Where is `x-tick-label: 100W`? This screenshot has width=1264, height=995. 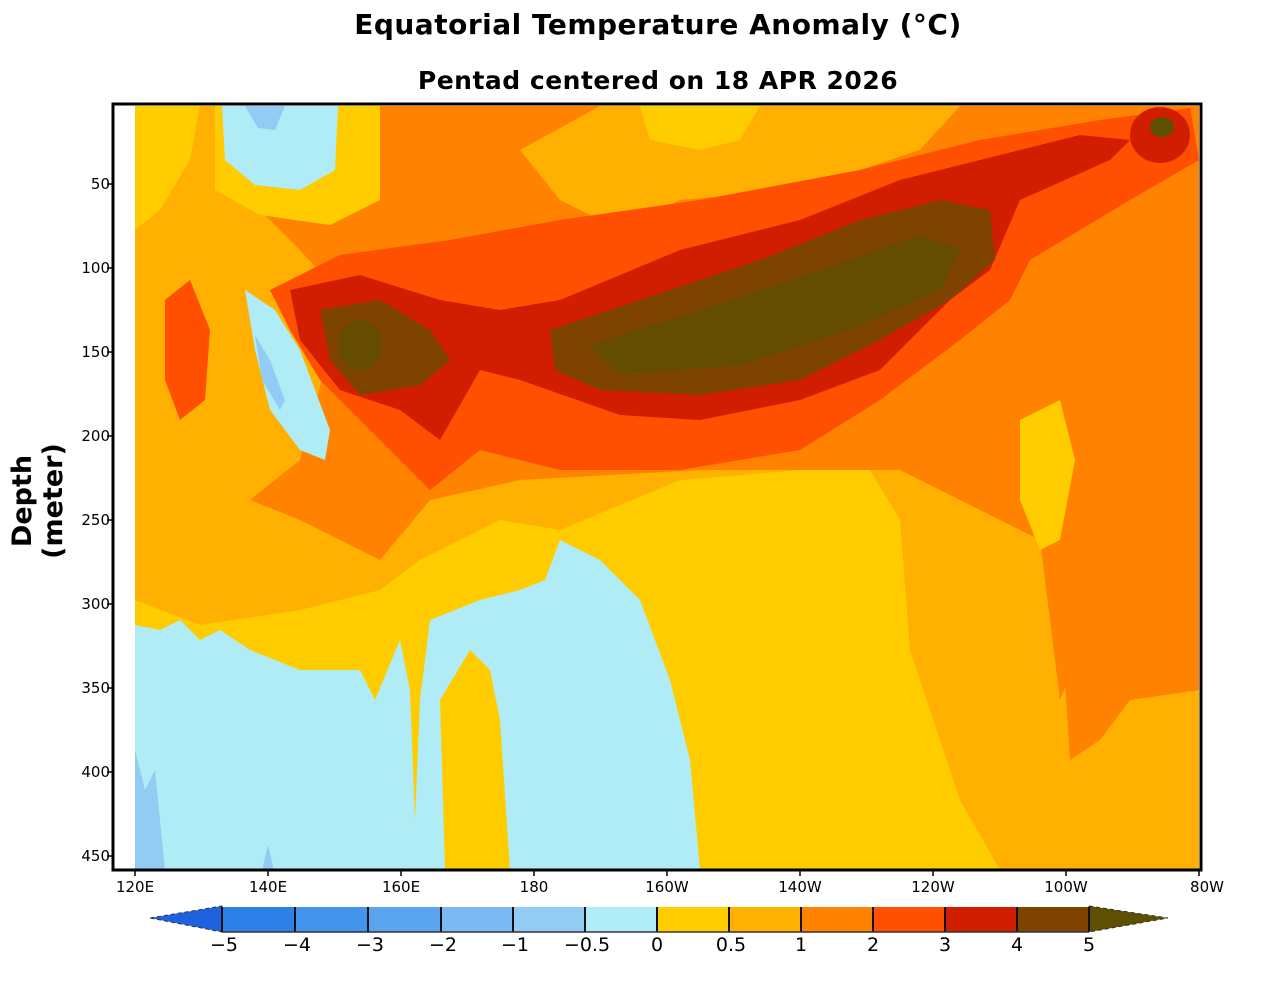 x-tick-label: 100W is located at coordinates (1066, 887).